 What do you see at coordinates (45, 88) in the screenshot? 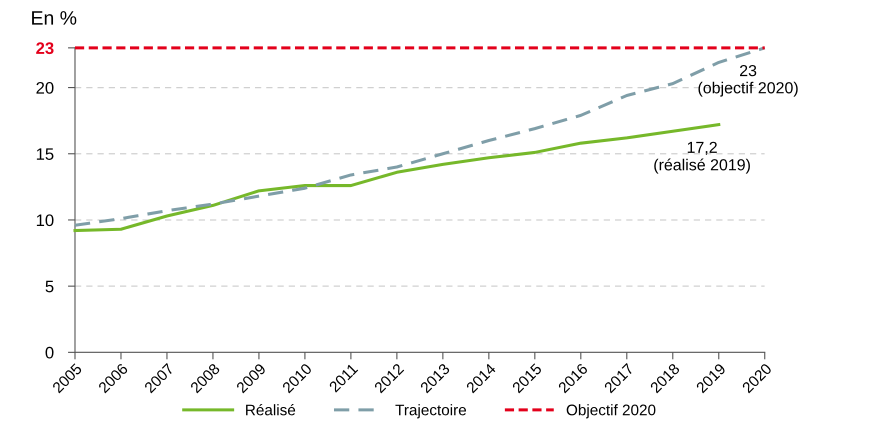
I see `y-tick-label: 20` at bounding box center [45, 88].